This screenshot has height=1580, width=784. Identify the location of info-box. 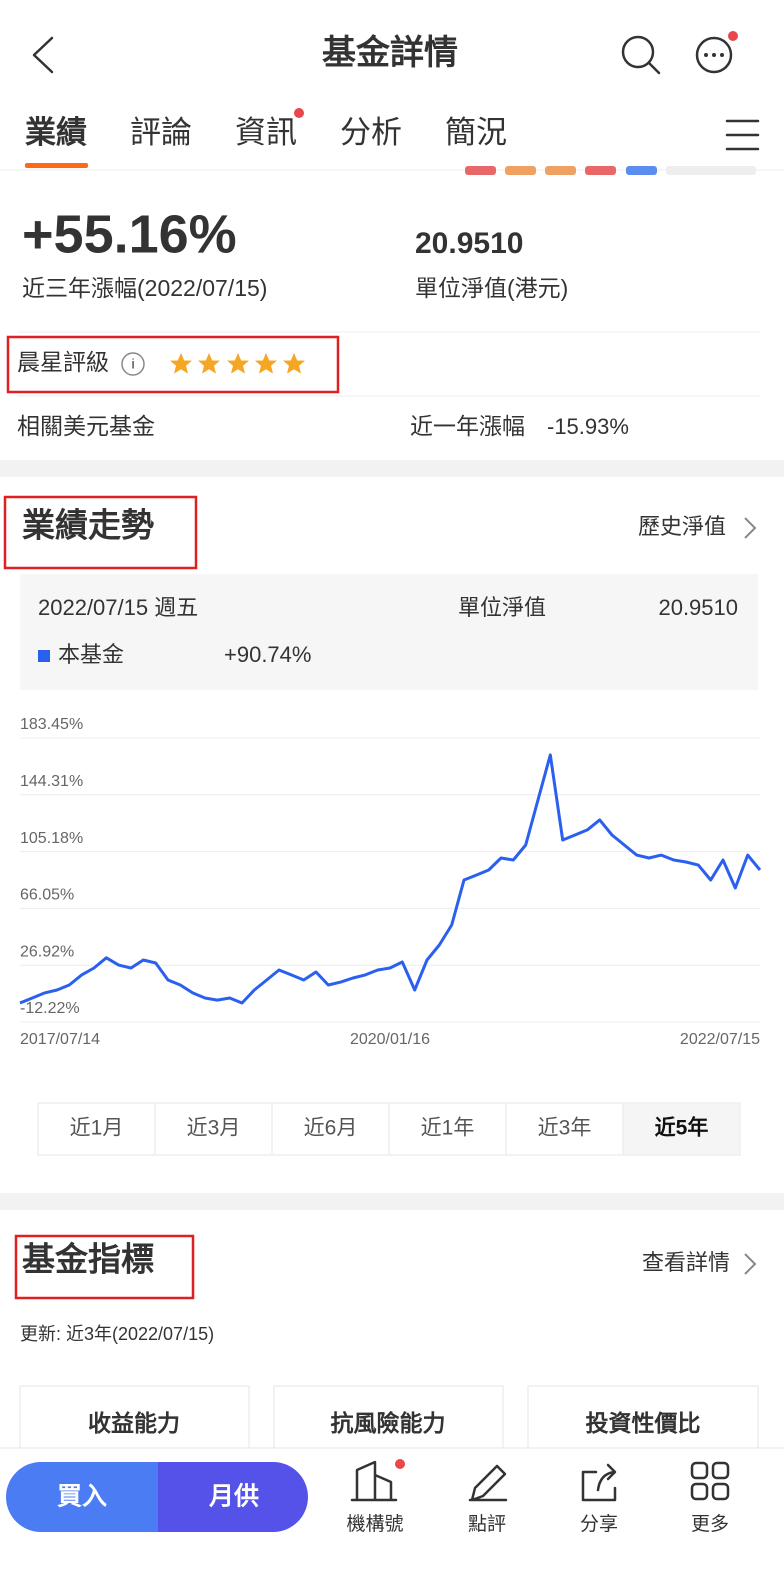
(389, 632).